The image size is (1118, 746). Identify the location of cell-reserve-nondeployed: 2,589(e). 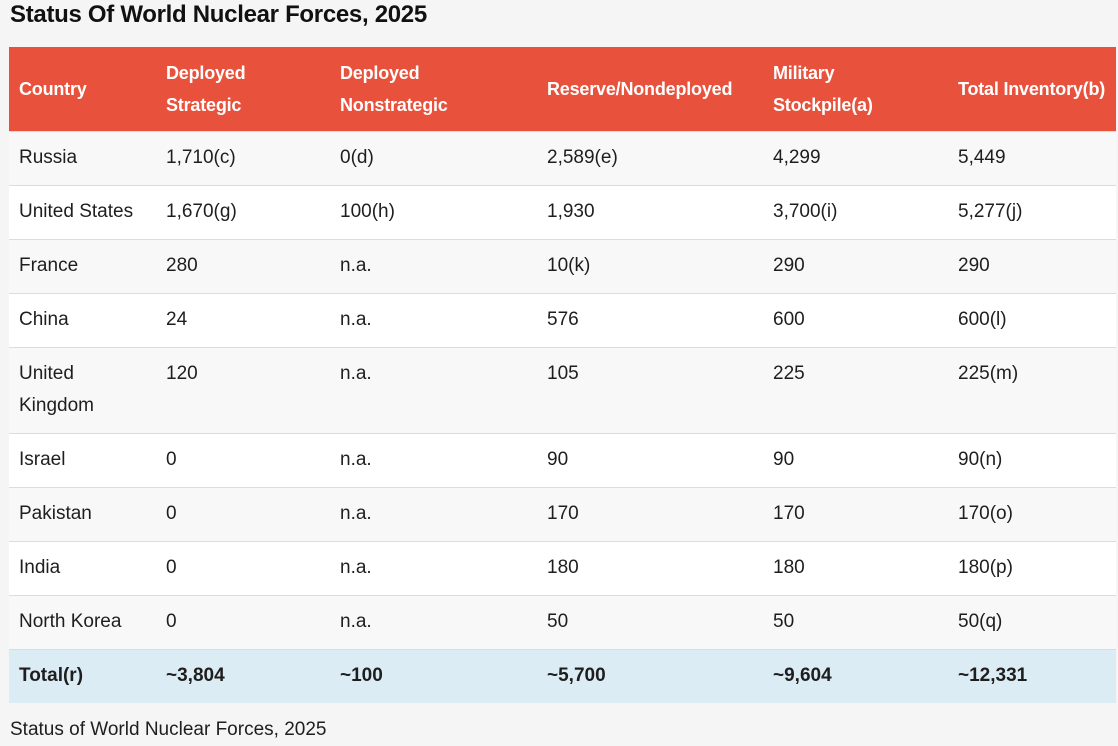
(650, 157).